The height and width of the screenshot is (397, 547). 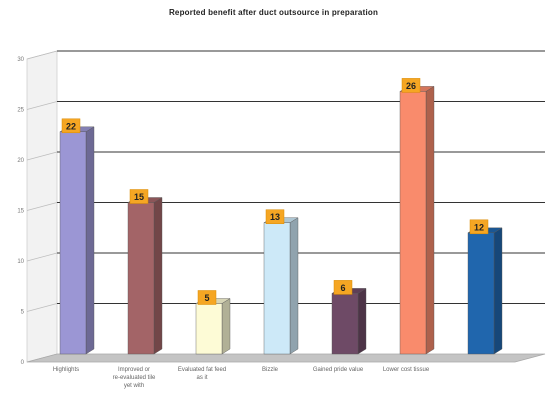 What do you see at coordinates (66, 370) in the screenshot?
I see `x-category-label: Highlights` at bounding box center [66, 370].